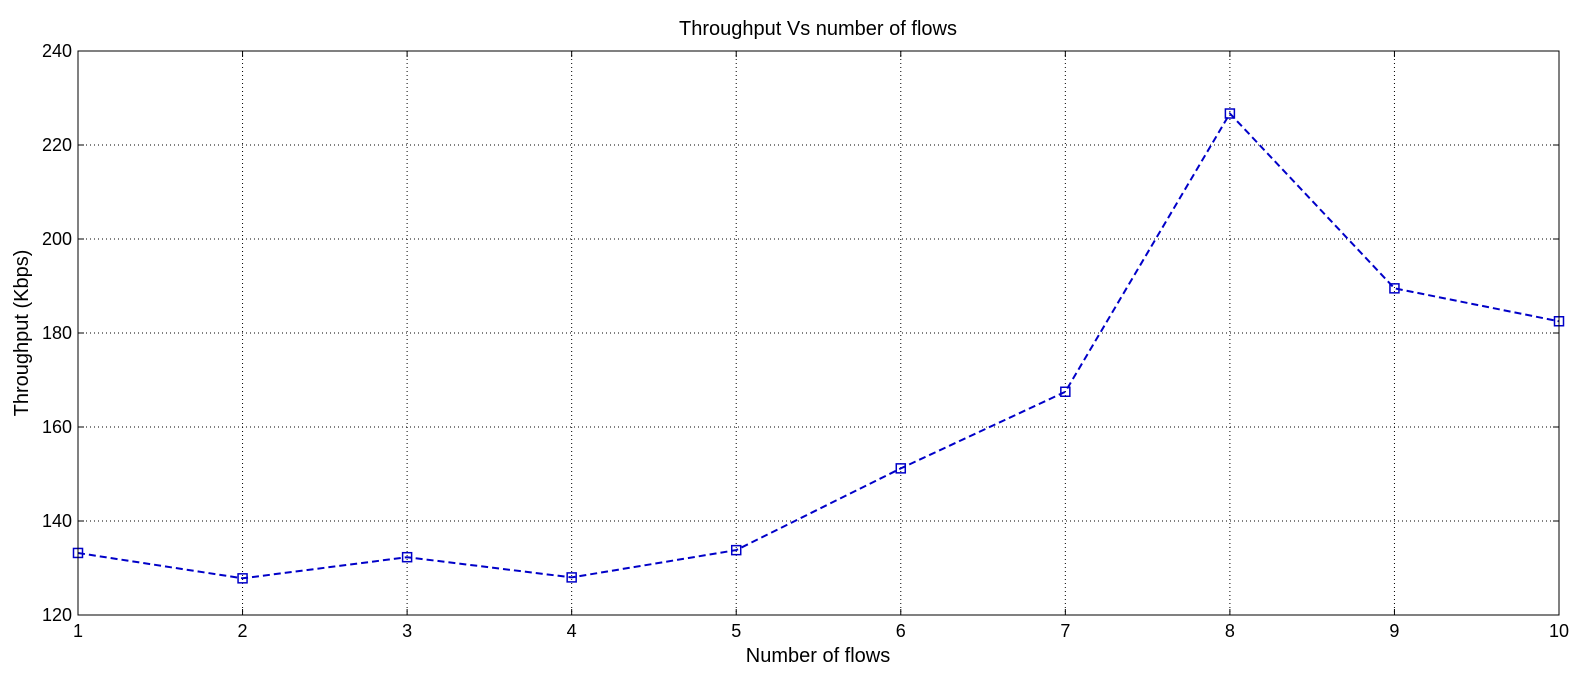 This screenshot has width=1576, height=694. Describe the element at coordinates (57, 521) in the screenshot. I see `y-tick-label: 140` at that location.